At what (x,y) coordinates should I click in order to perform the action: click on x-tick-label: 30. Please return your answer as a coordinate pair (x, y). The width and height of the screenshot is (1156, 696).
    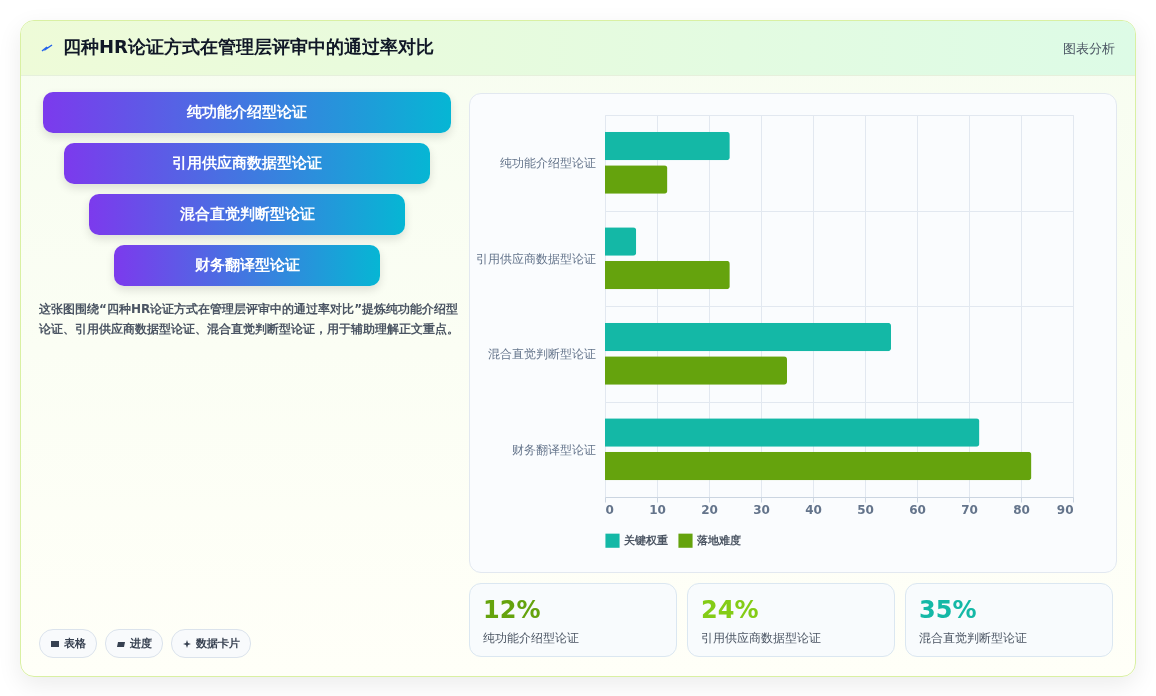
    Looking at the image, I should click on (761, 509).